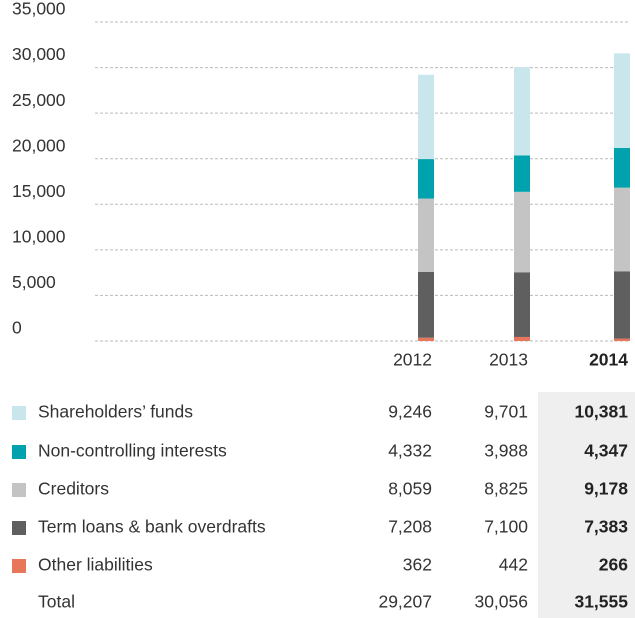 The height and width of the screenshot is (618, 635). Describe the element at coordinates (405, 602) in the screenshot. I see `total-value: 29,207` at that location.